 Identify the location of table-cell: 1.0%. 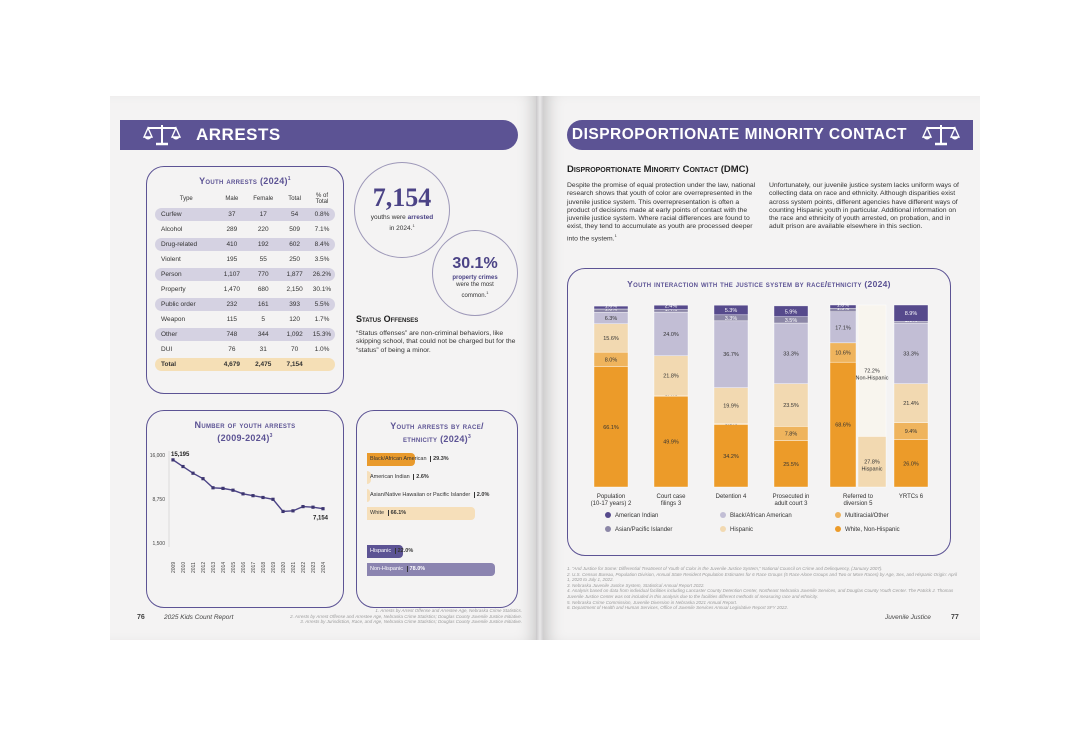
(322, 349).